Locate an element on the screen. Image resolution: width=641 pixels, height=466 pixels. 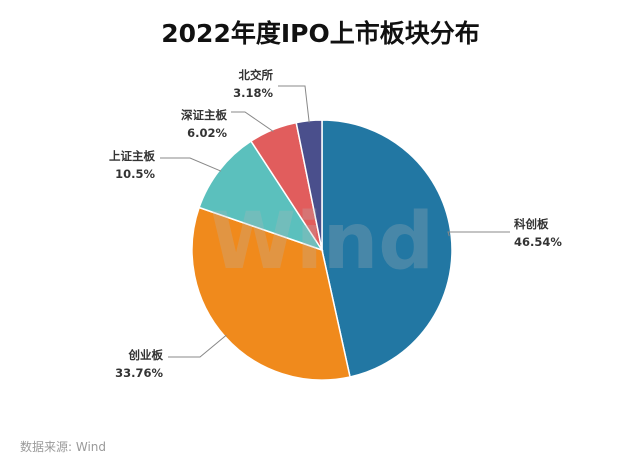
source-note: 数据来源: Wind is located at coordinates (63, 447).